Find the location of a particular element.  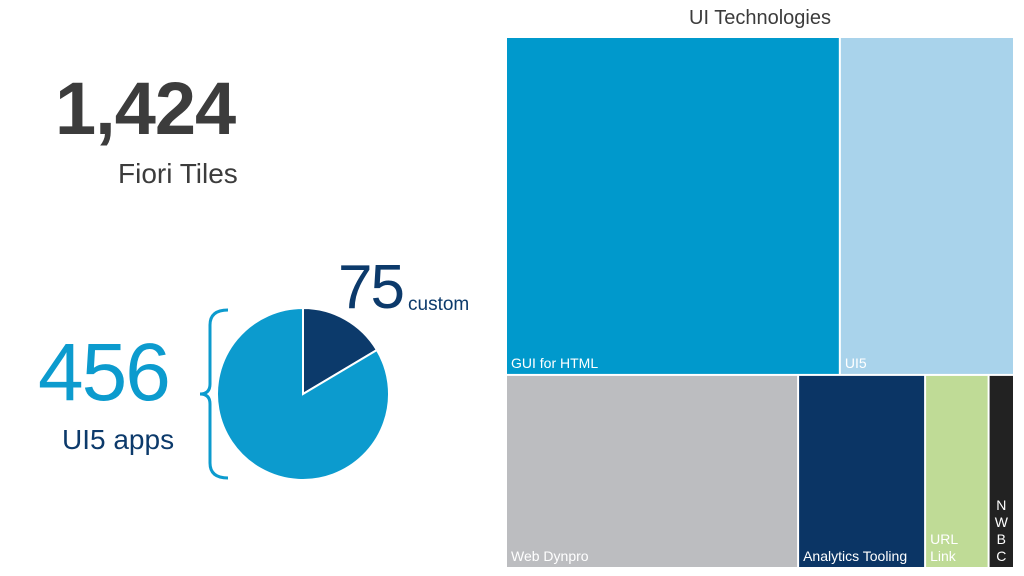

treemap-cell-nwbc is located at coordinates (1001, 471).